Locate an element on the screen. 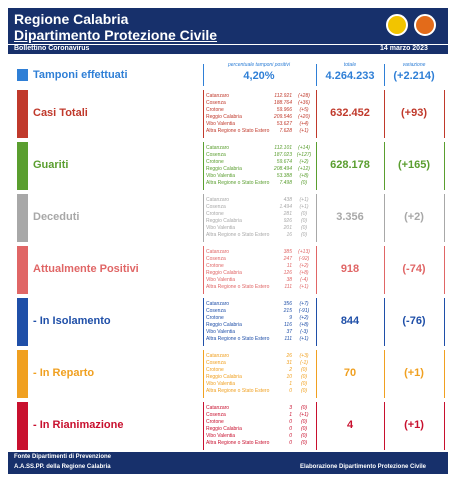 This screenshot has width=457, height=484. section-change: (+1) is located at coordinates (414, 373).